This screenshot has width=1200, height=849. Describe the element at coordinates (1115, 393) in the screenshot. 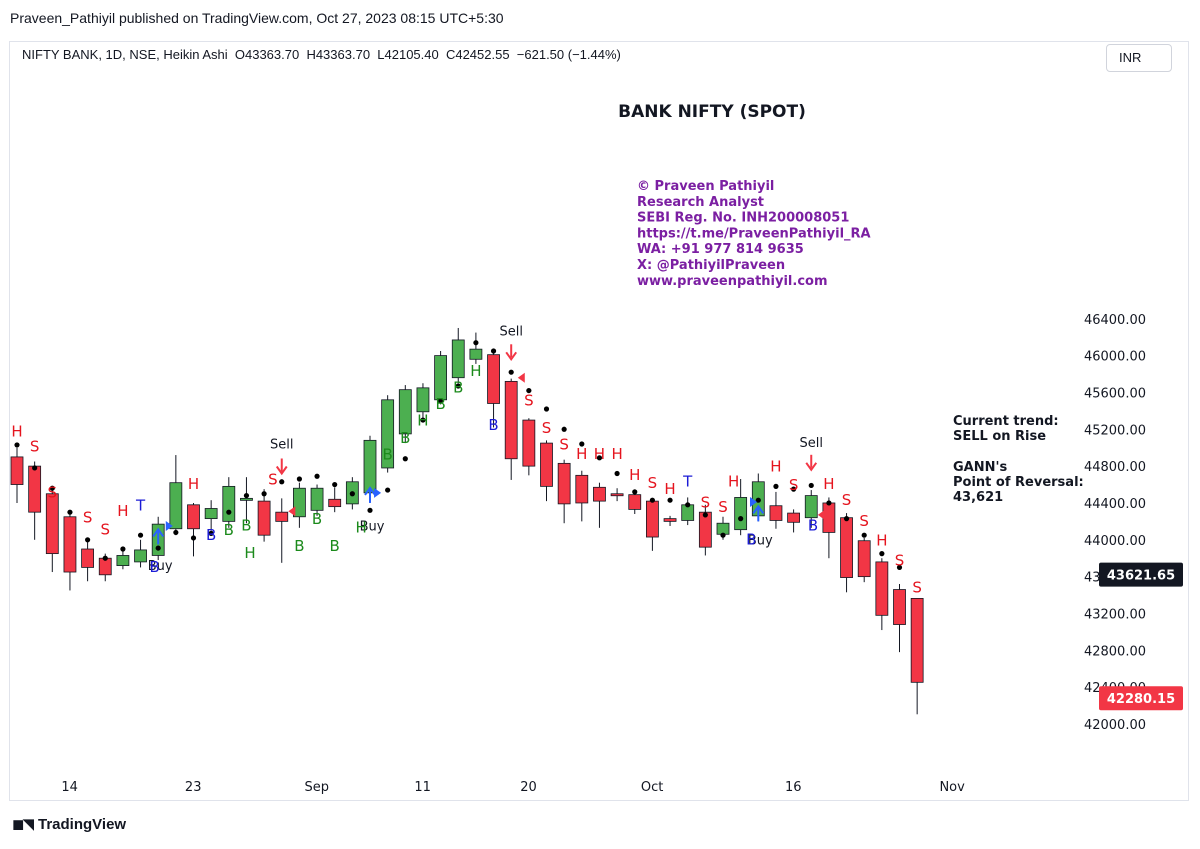

I see `y-tick-label: 45600.00` at that location.